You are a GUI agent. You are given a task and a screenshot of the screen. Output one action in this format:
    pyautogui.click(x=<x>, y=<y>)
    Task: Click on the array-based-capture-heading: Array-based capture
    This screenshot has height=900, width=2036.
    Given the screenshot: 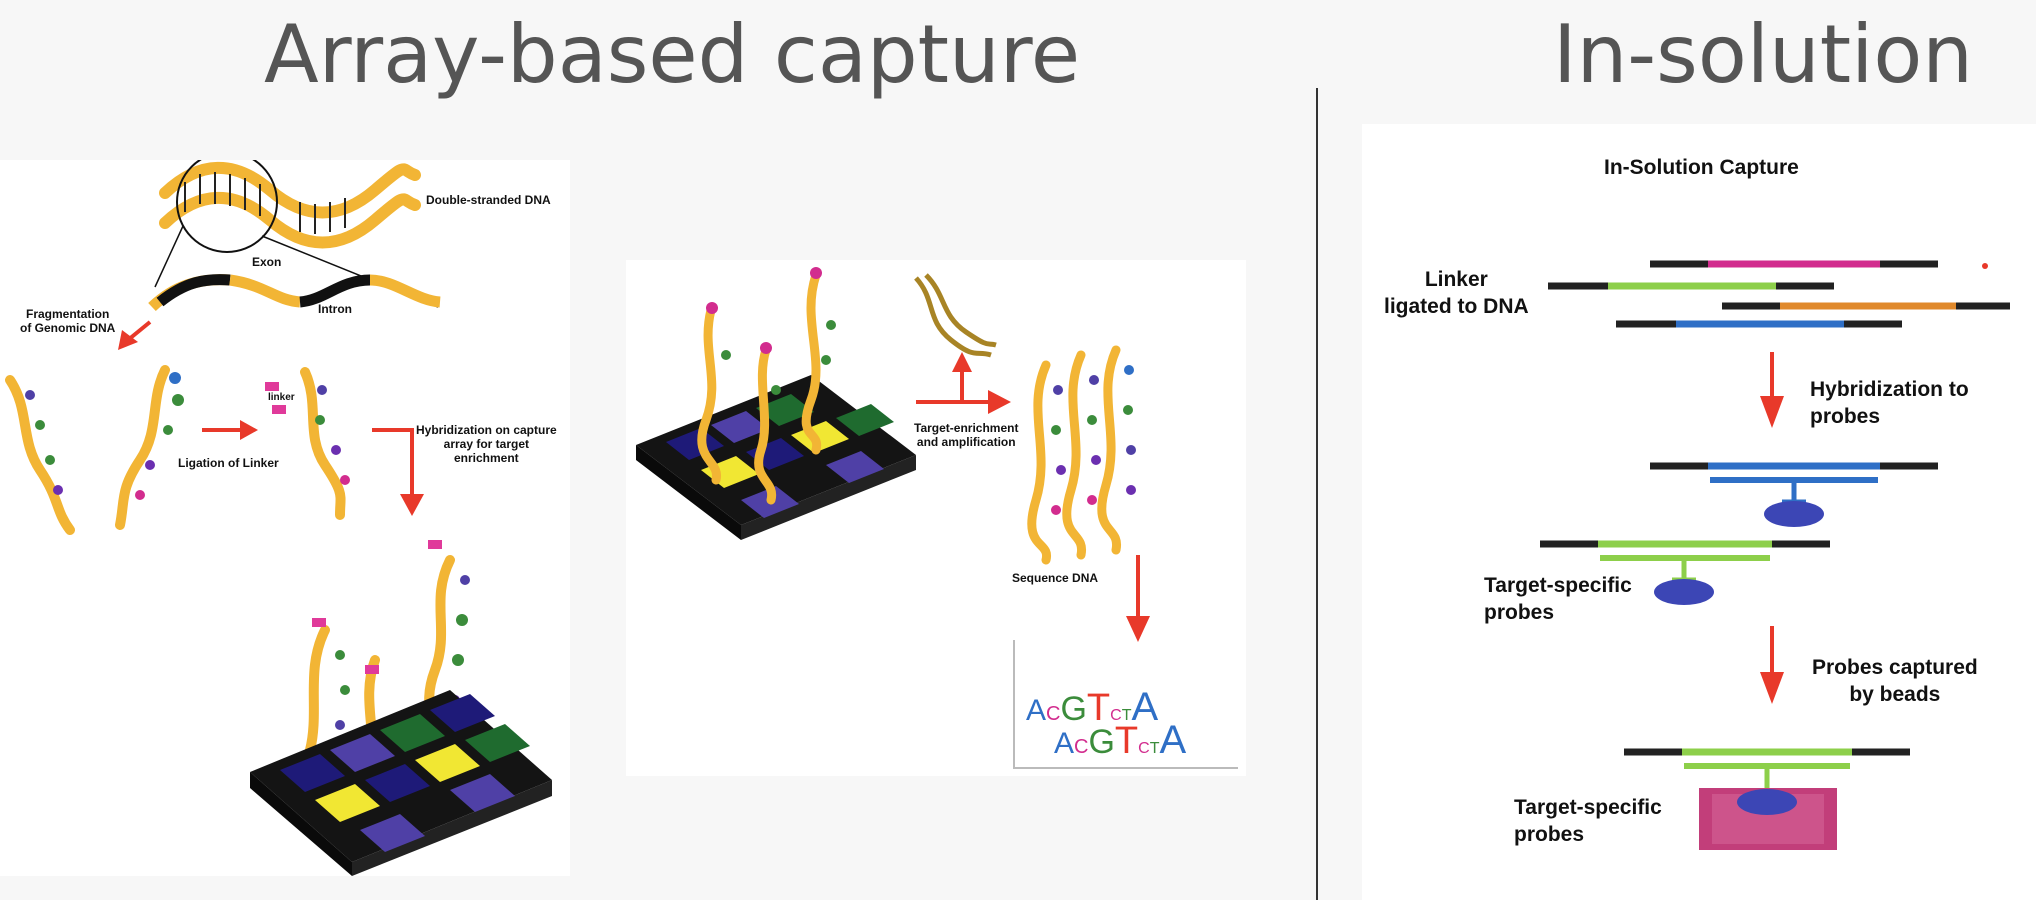 What is the action you would take?
    pyautogui.click(x=672, y=54)
    